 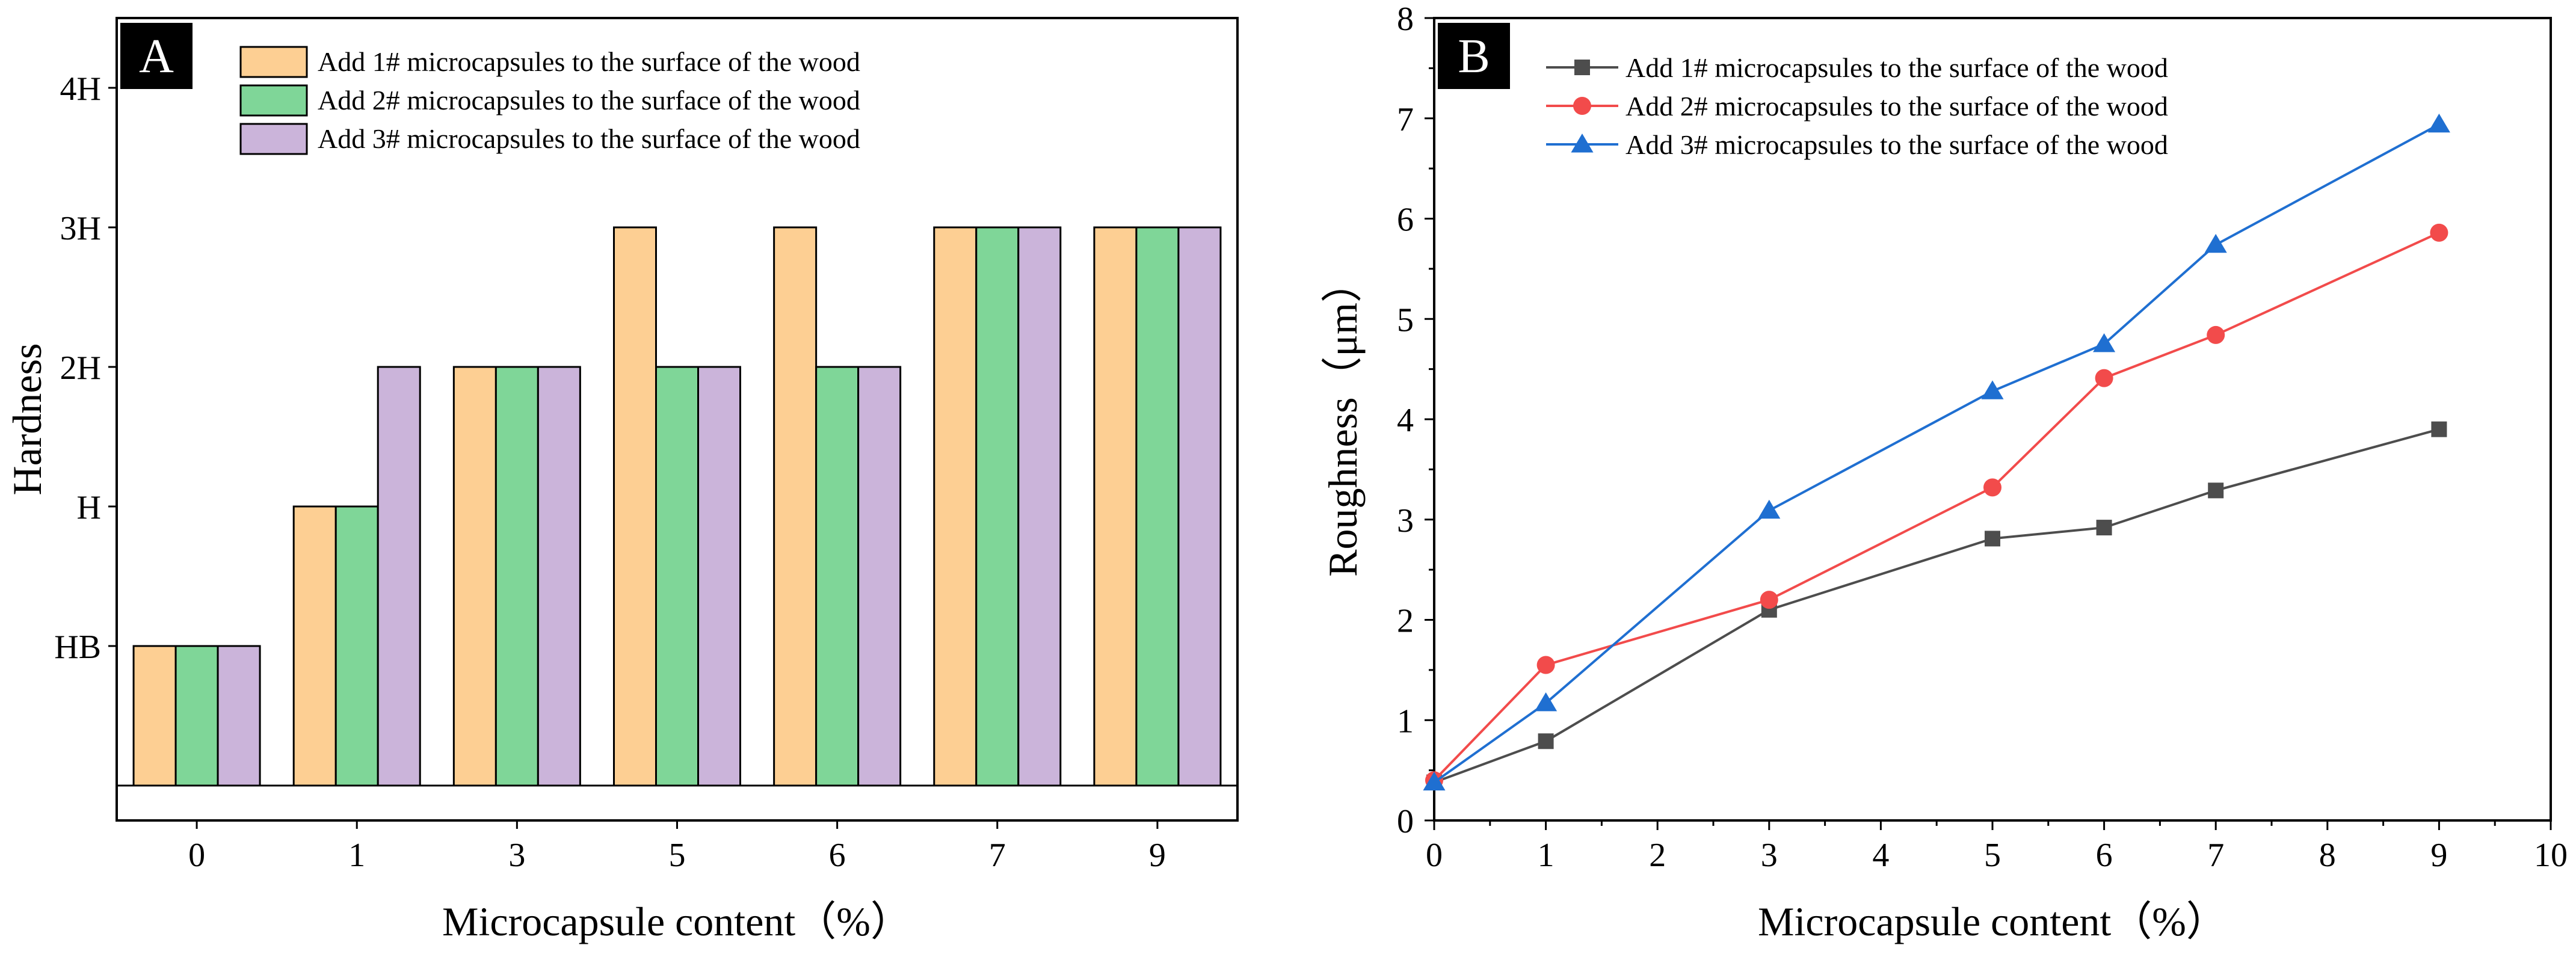 What do you see at coordinates (89, 507) in the screenshot?
I see `y-tick-label: H` at bounding box center [89, 507].